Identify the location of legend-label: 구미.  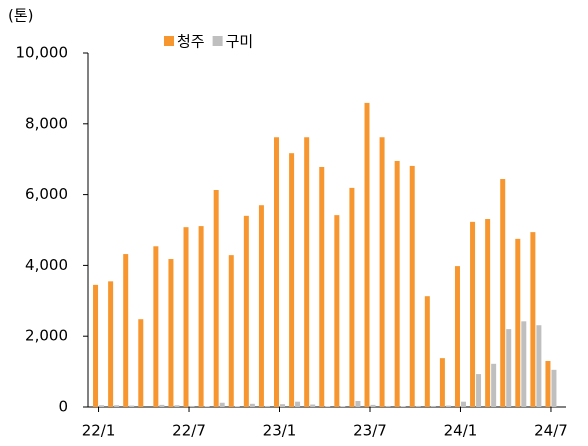
(240, 42).